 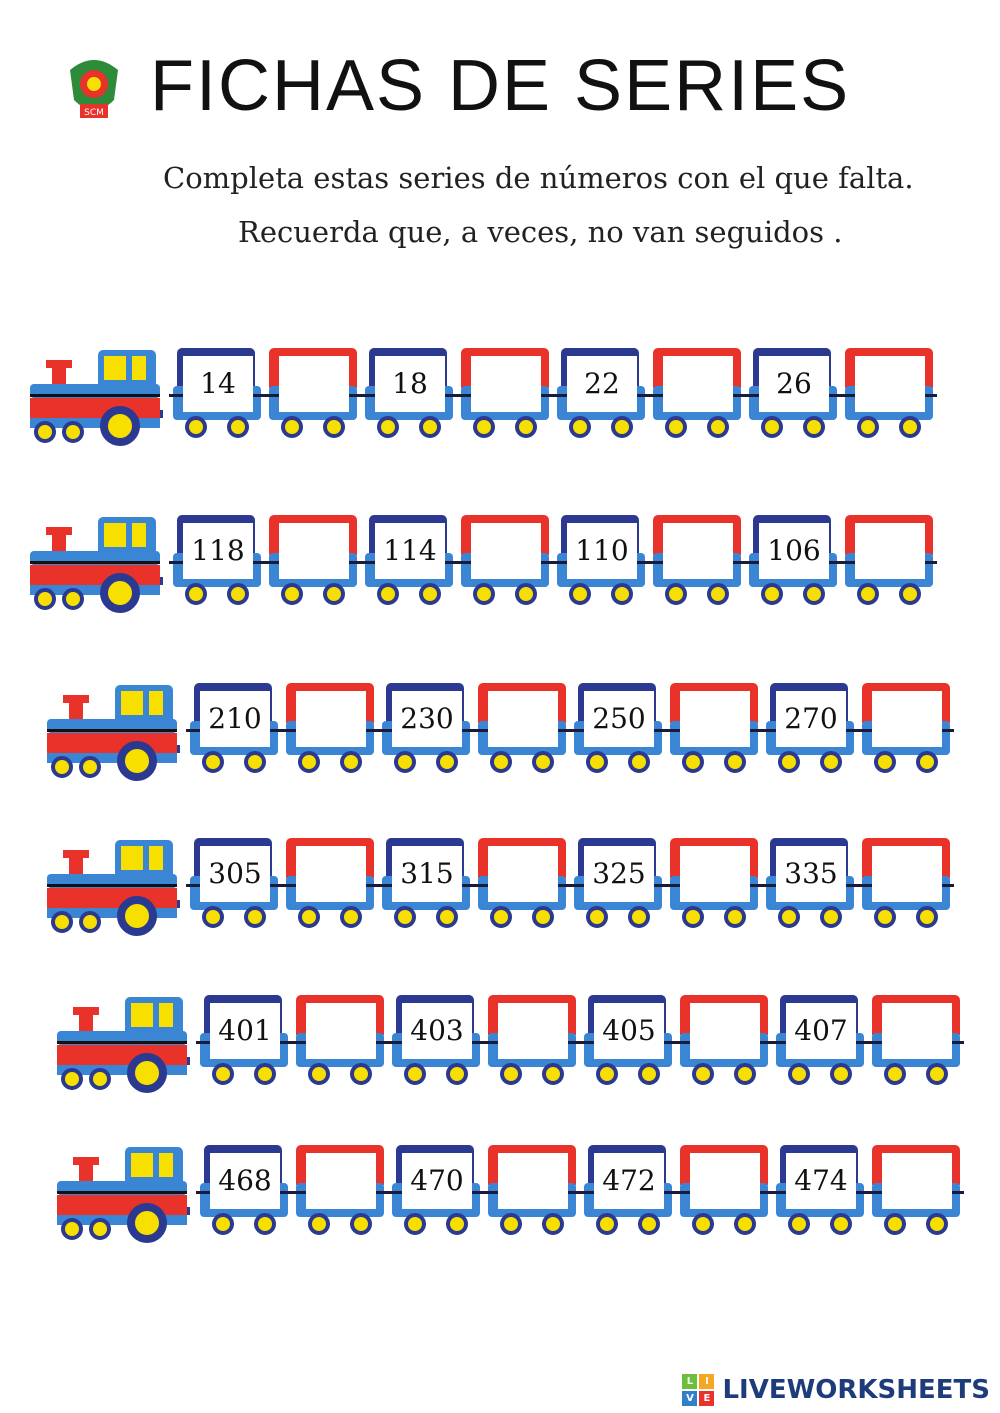 I want to click on school-logo: SCM, so click(x=94, y=89).